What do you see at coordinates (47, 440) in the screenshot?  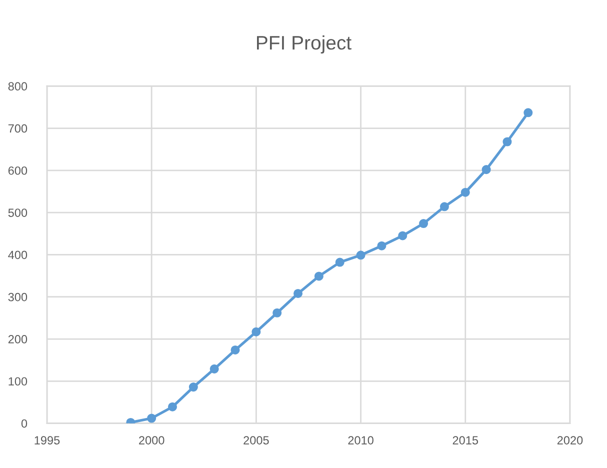 I see `x-tick-label: 1995` at bounding box center [47, 440].